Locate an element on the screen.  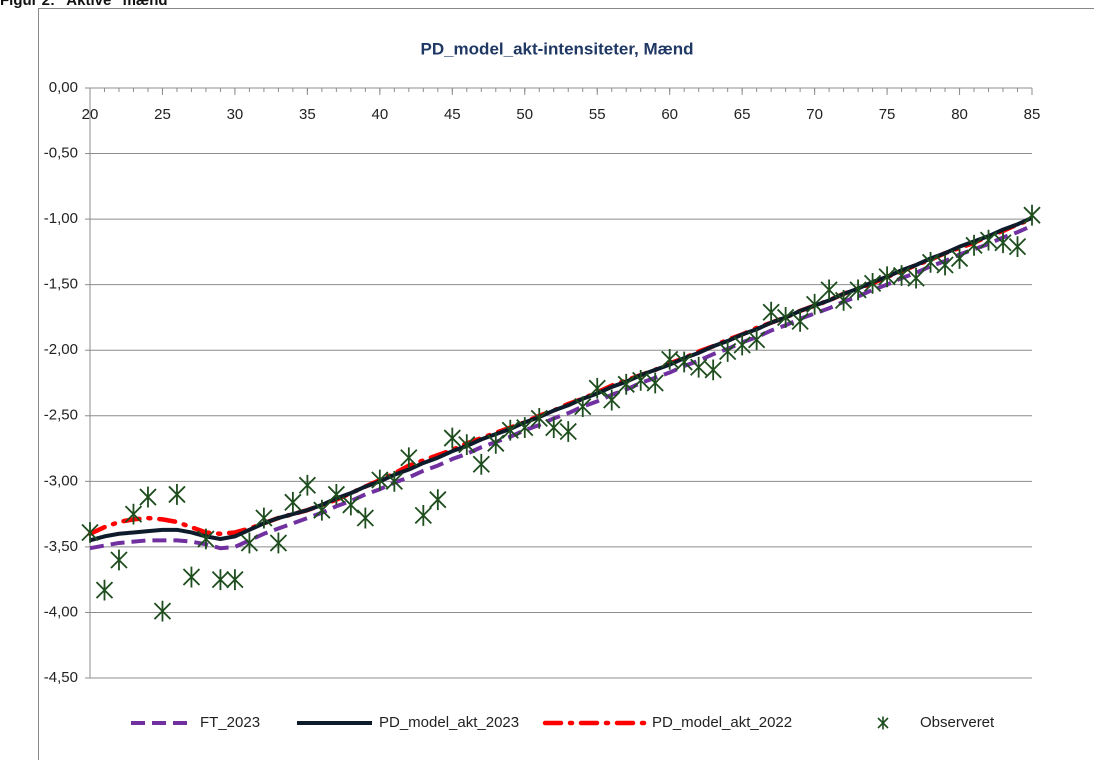
y-tick-label: -1,50 is located at coordinates (61, 284).